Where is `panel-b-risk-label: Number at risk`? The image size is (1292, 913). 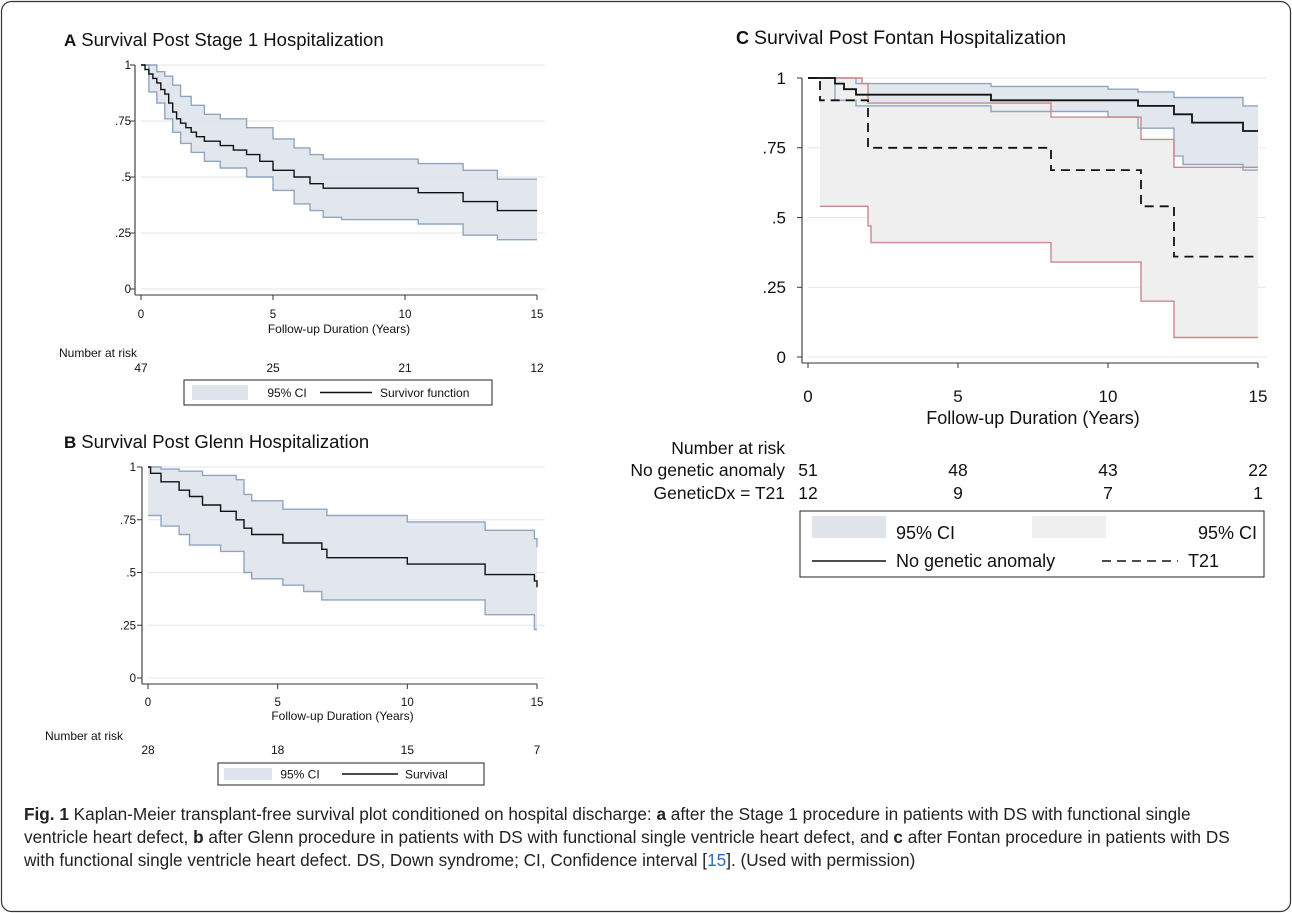 panel-b-risk-label: Number at risk is located at coordinates (84, 736).